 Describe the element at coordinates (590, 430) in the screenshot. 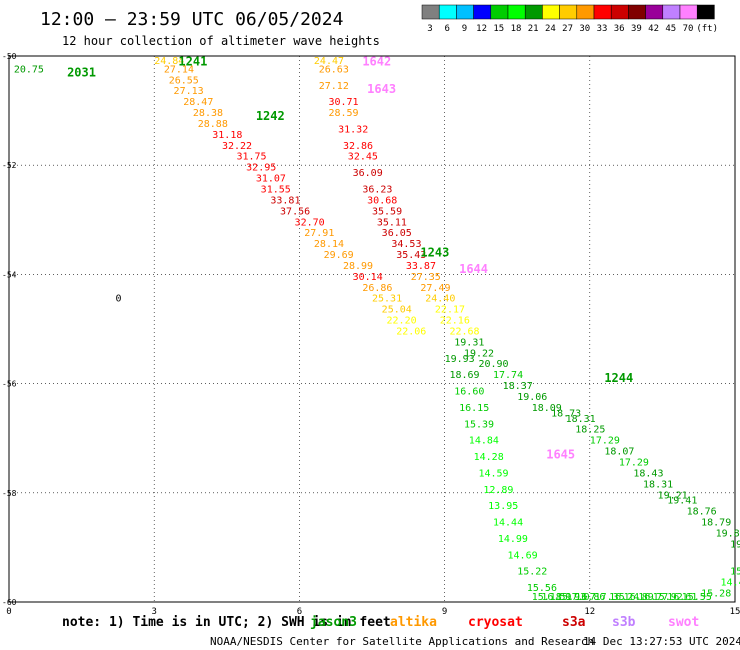

I see `wave-height-value: 18.25` at that location.